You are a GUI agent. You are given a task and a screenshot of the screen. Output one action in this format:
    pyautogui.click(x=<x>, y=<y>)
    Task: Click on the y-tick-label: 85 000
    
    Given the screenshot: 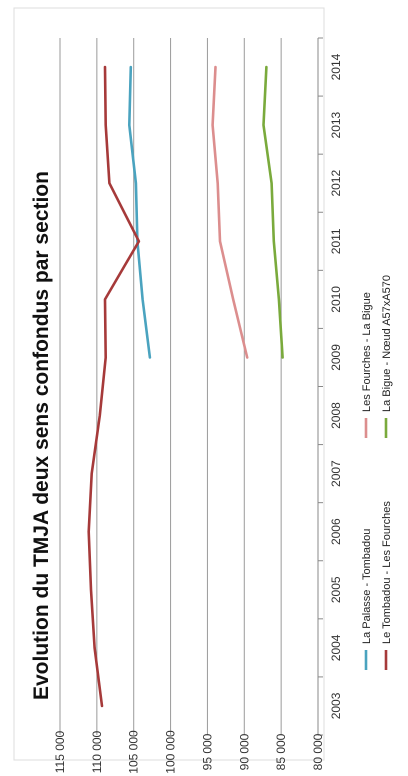 What is the action you would take?
    pyautogui.click(x=281, y=751)
    